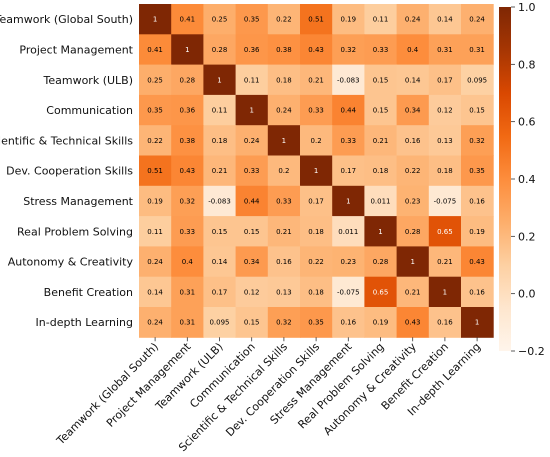 The height and width of the screenshot is (457, 550). I want to click on cell-value-label: 0.25, so click(220, 20).